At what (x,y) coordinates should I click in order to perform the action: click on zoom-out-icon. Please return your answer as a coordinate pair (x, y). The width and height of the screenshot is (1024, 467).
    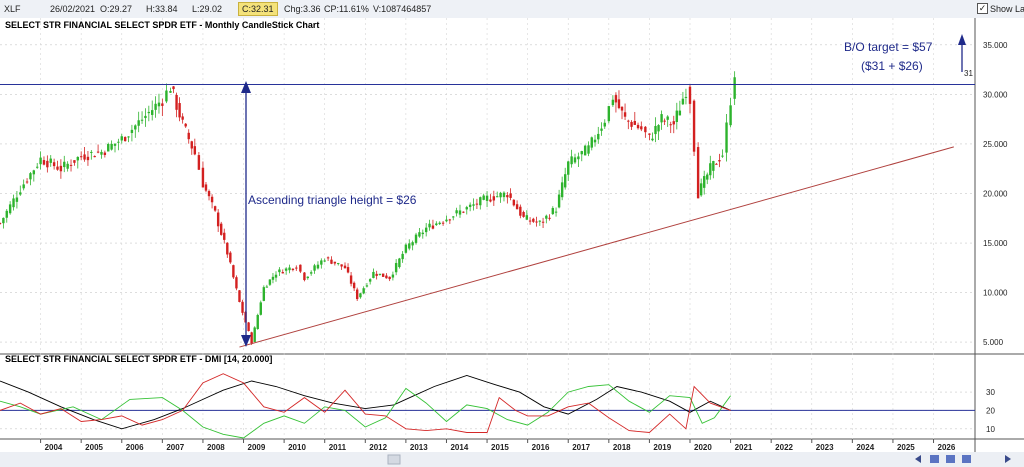
    Looking at the image, I should click on (934, 459).